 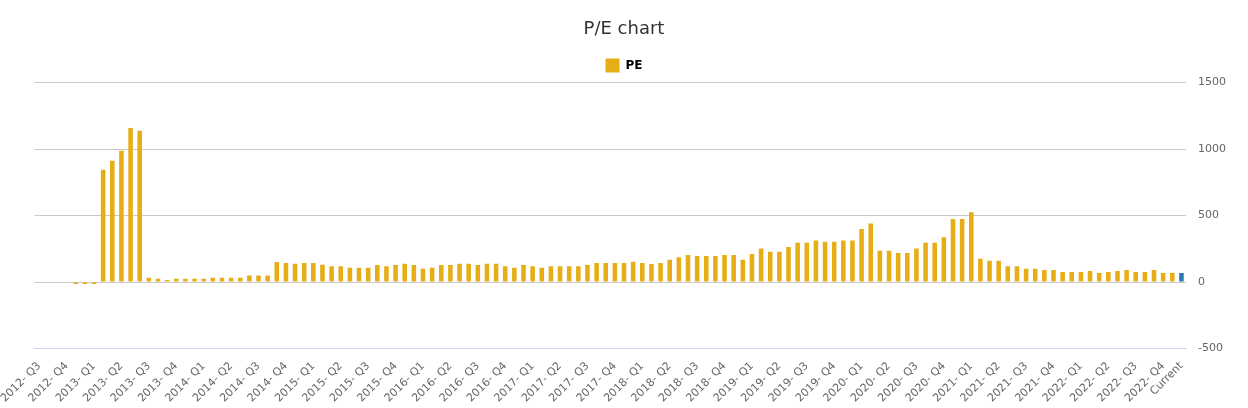 I want to click on y-tick-label: 1000, so click(x=1212, y=148).